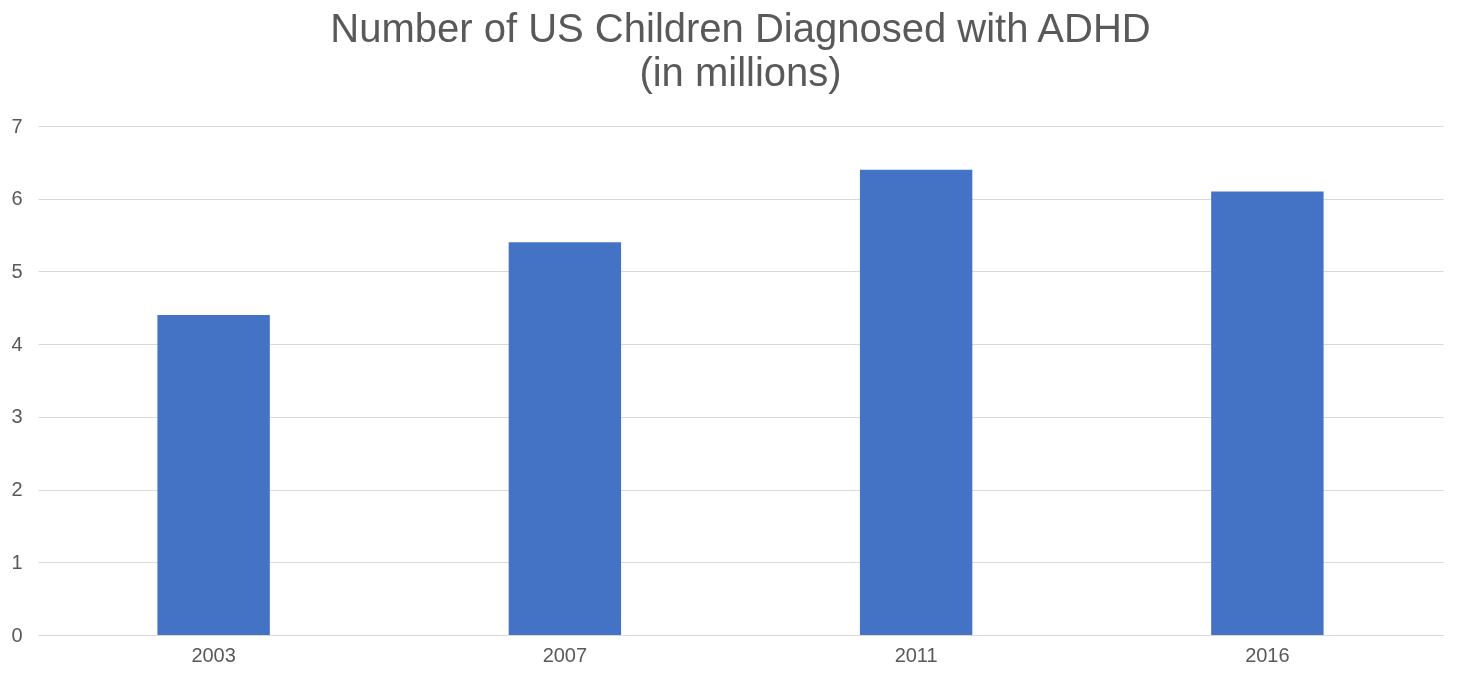  What do you see at coordinates (17, 489) in the screenshot?
I see `y-tick-label: 2` at bounding box center [17, 489].